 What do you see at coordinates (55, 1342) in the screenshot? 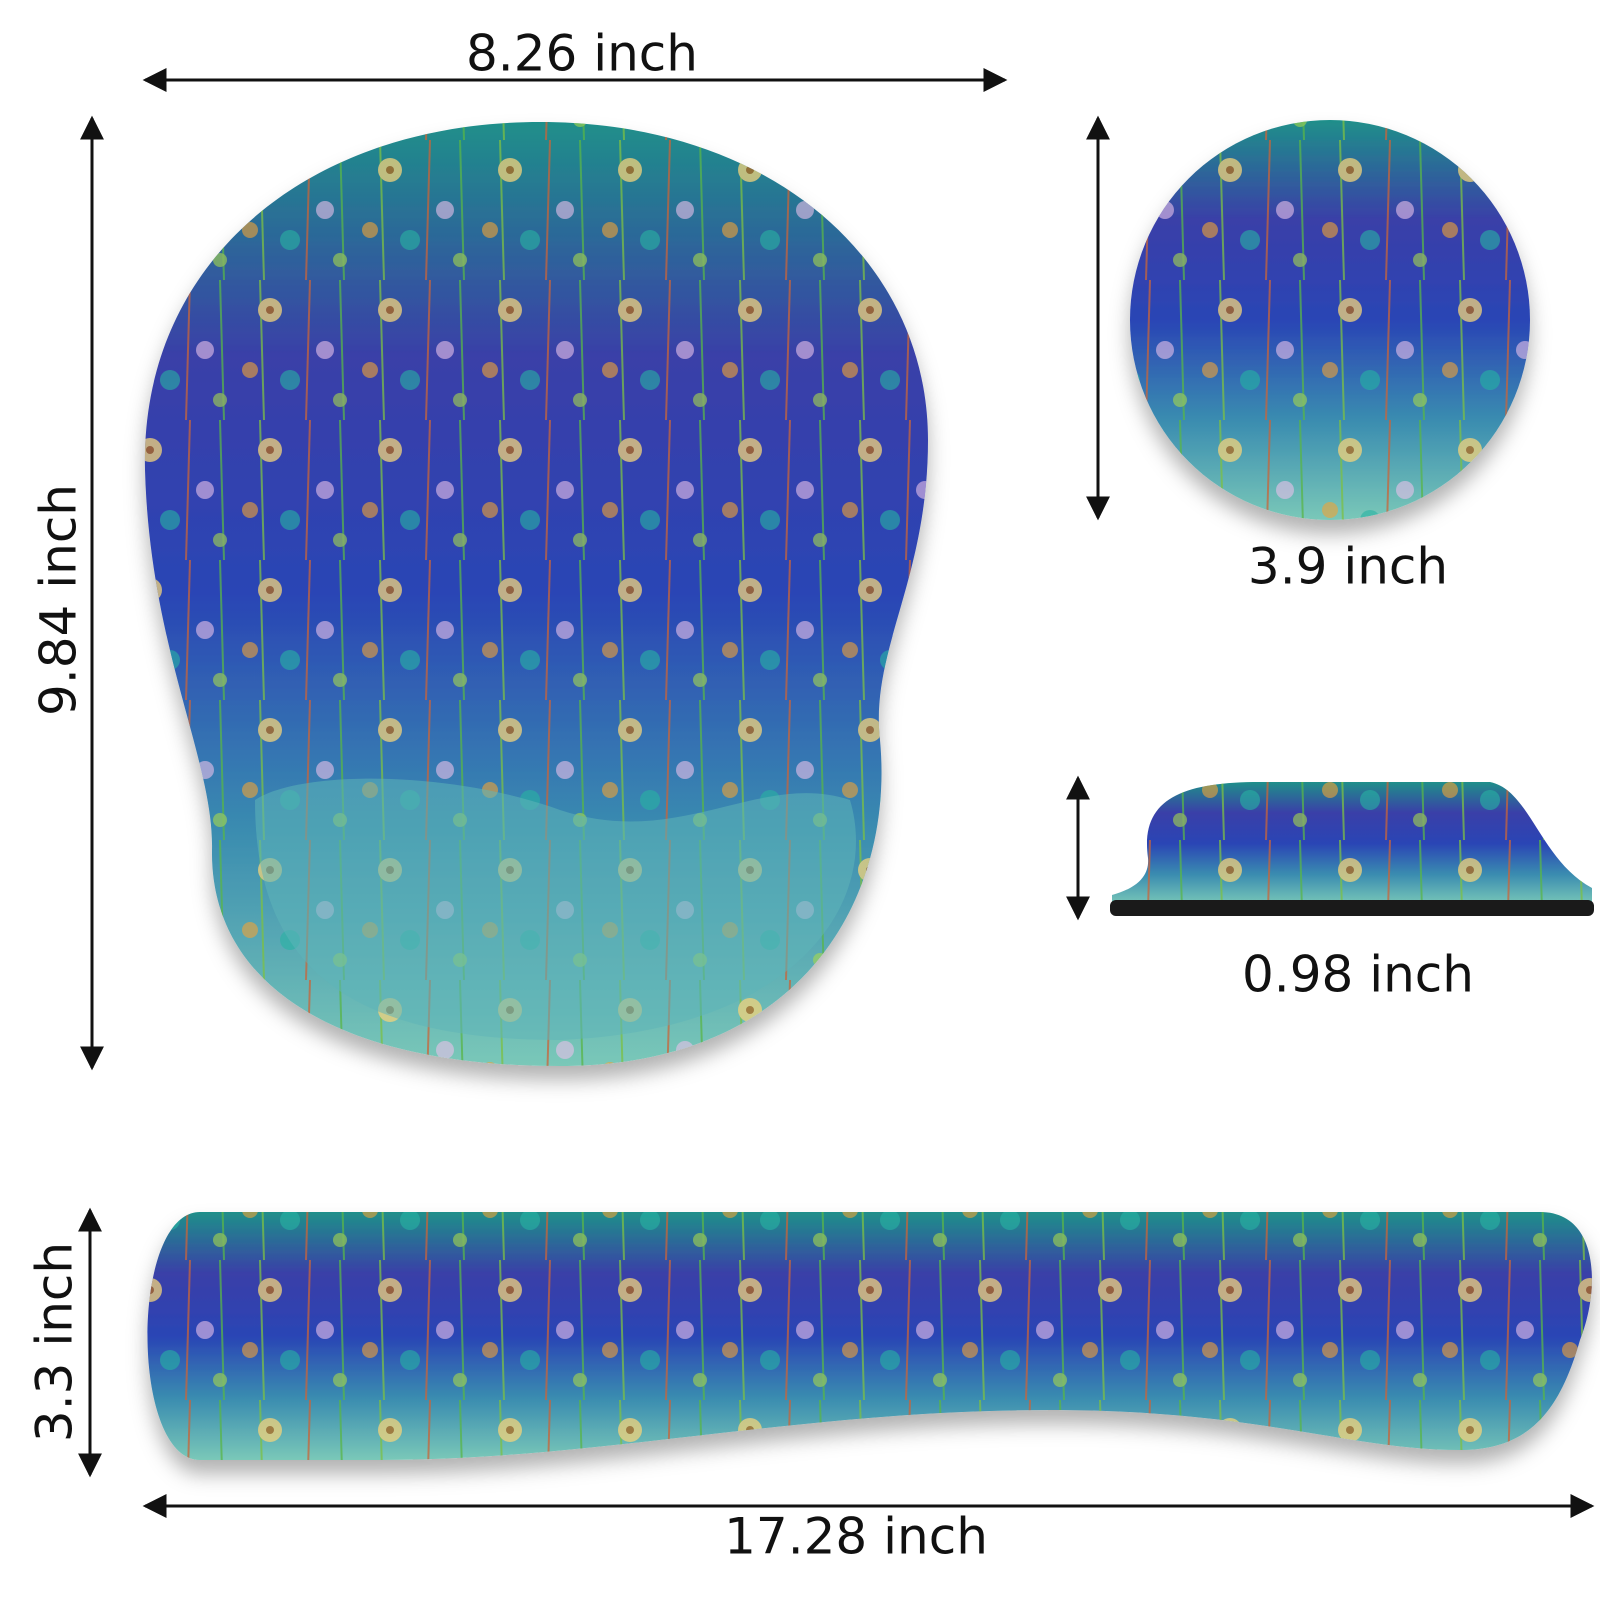
I see `dimension-label: 3.3 inch` at bounding box center [55, 1342].